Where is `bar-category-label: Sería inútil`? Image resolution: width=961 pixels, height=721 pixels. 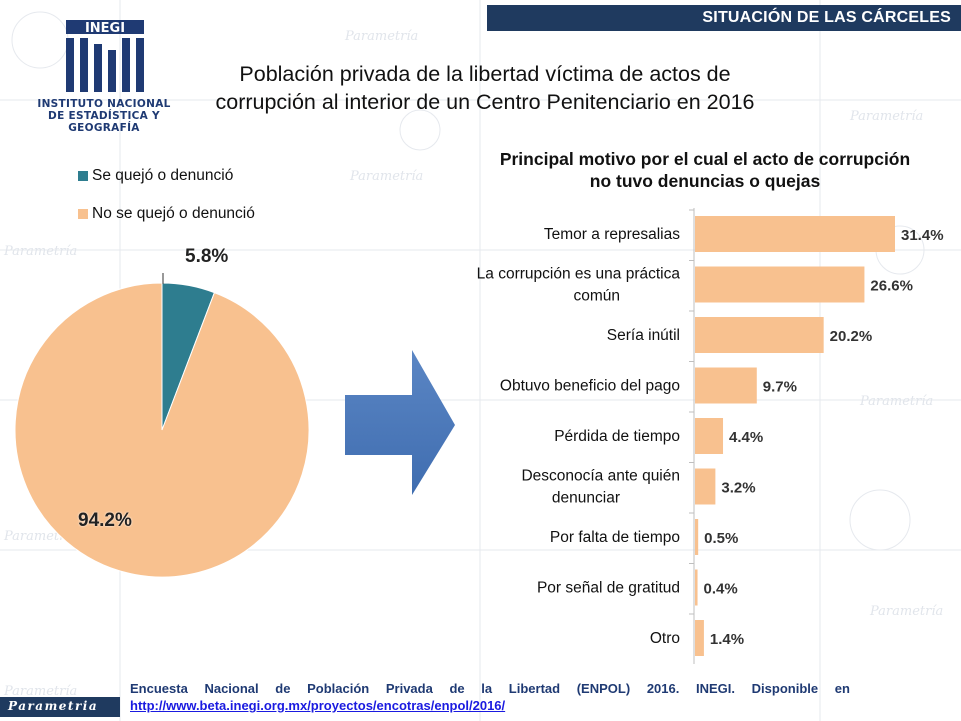
bar-category-label: Sería inútil is located at coordinates (643, 335).